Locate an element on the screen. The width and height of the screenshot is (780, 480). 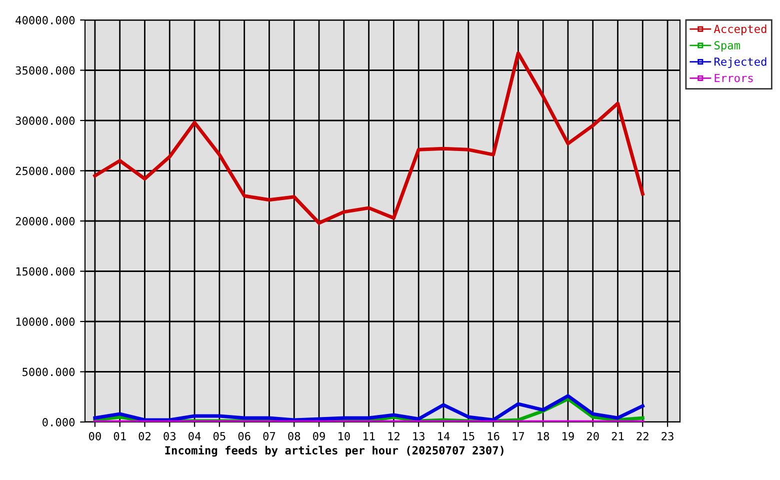
y-tick-label: 5000.000 is located at coordinates (48, 372).